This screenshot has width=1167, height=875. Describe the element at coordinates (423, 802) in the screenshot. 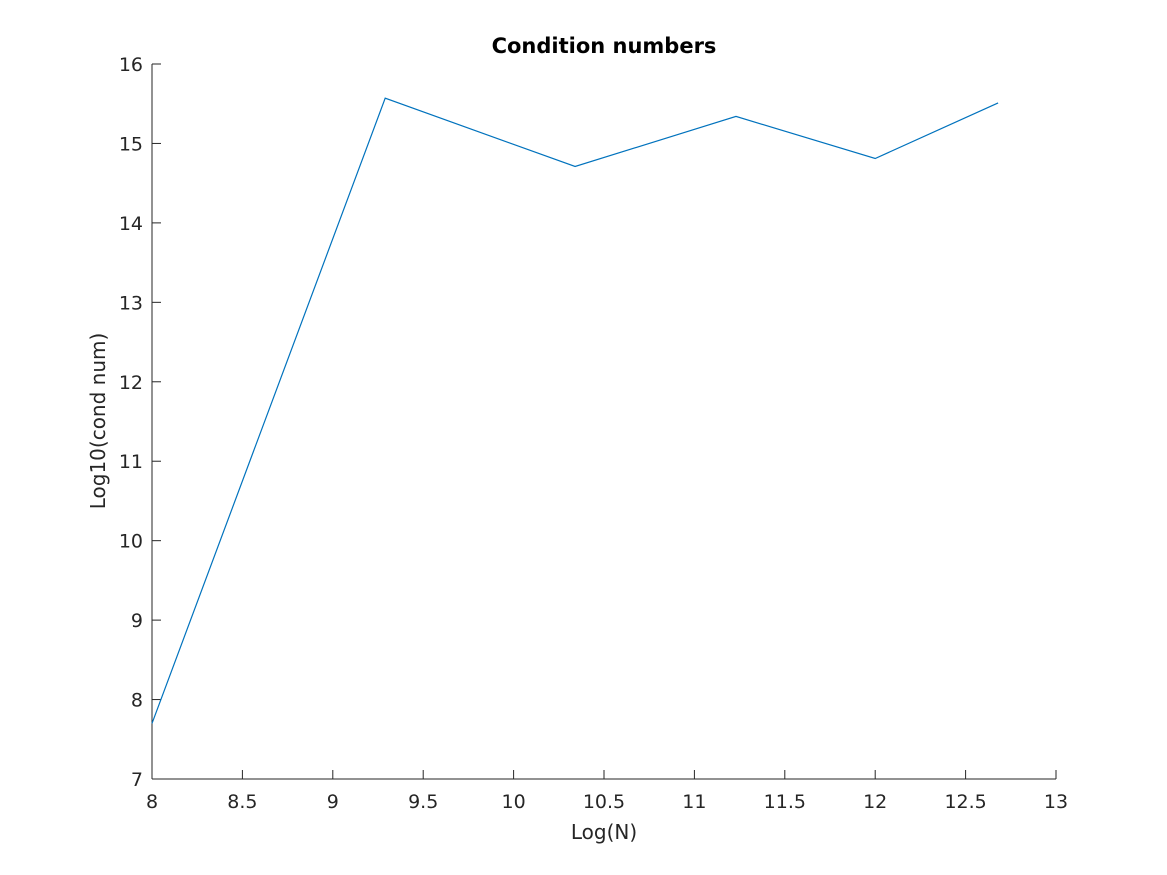

I see `x-tick-label: 9.5` at that location.